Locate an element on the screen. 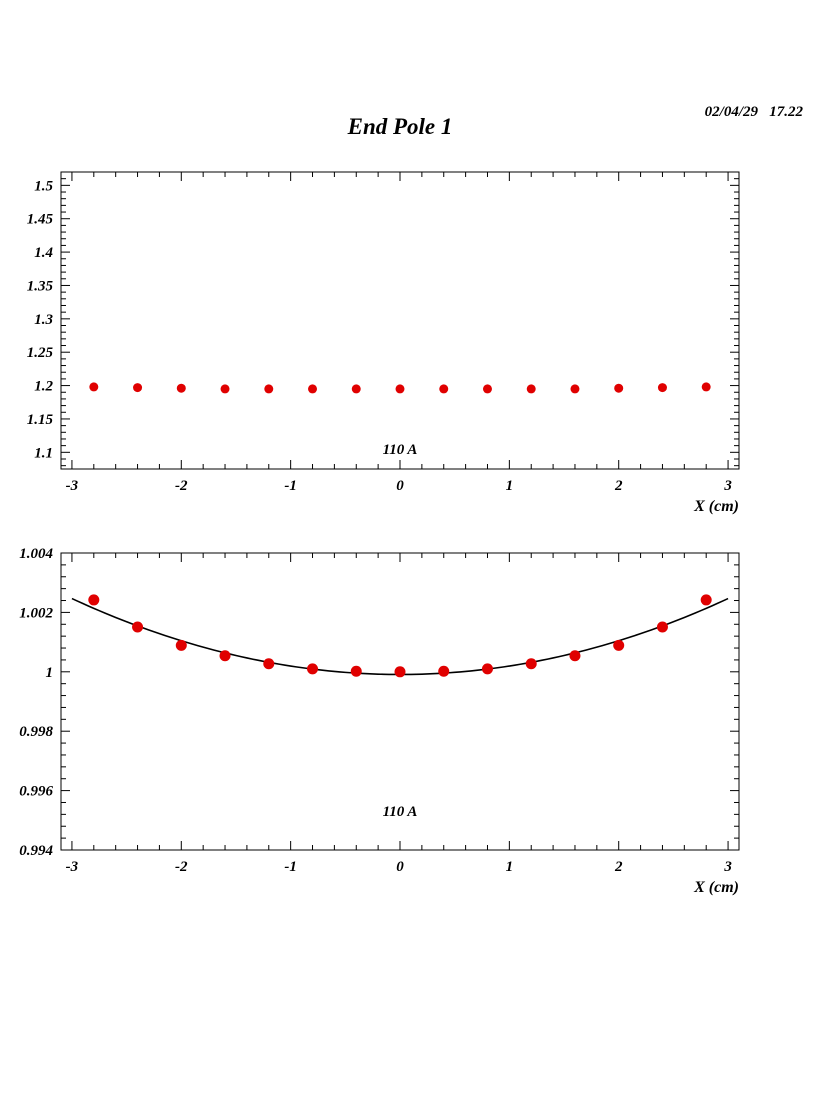 The height and width of the screenshot is (1100, 825). y-tick-label: 0.994 is located at coordinates (36, 851).